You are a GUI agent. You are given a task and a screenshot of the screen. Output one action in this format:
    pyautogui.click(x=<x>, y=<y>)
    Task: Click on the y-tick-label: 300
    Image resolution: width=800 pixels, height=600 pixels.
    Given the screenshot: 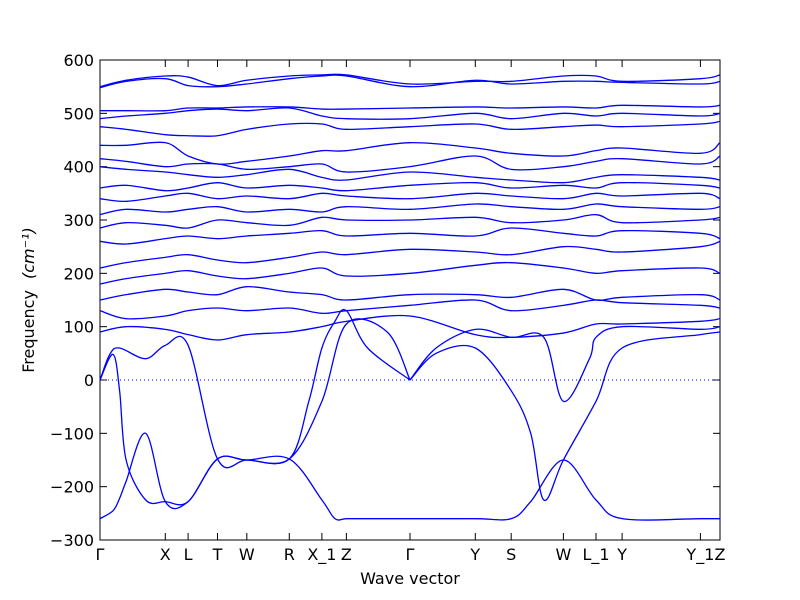 What is the action you would take?
    pyautogui.click(x=78, y=220)
    